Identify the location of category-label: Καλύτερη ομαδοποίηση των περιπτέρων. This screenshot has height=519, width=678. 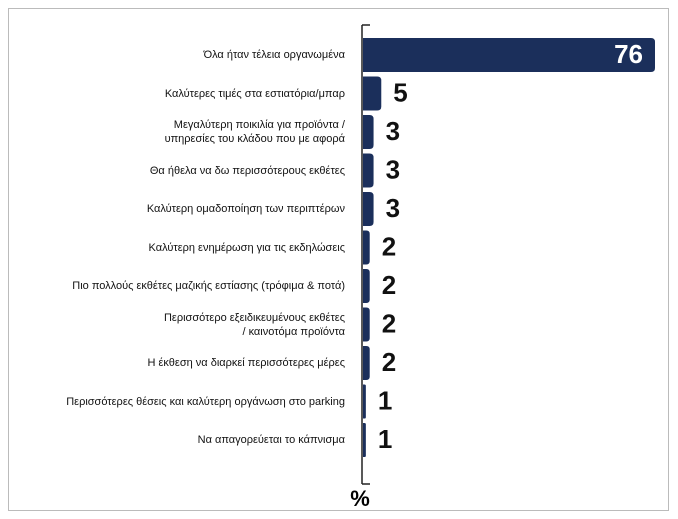
(245, 209).